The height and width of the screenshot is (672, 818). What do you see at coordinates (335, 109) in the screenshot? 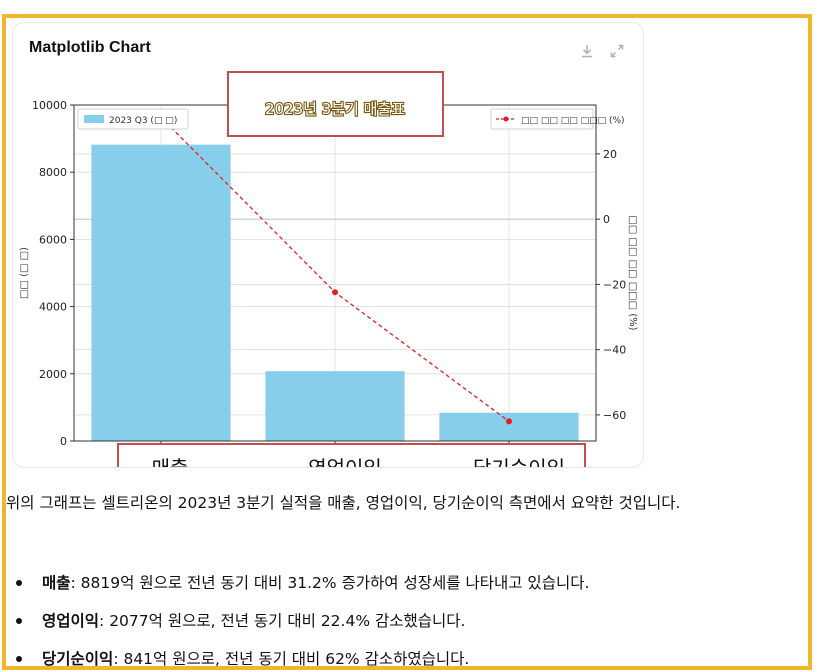
I see `chart-title: 2023년 3분기 매출표` at bounding box center [335, 109].